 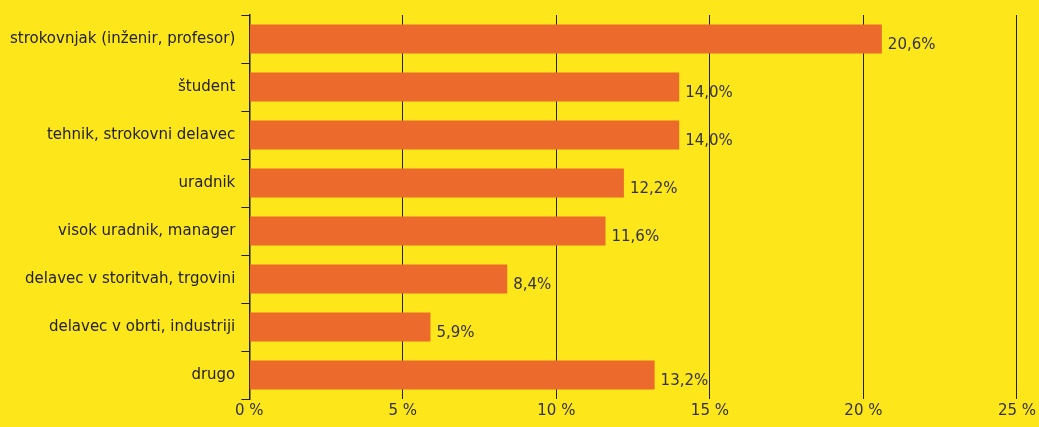 I want to click on data-label: 20,6%, so click(x=911, y=43).